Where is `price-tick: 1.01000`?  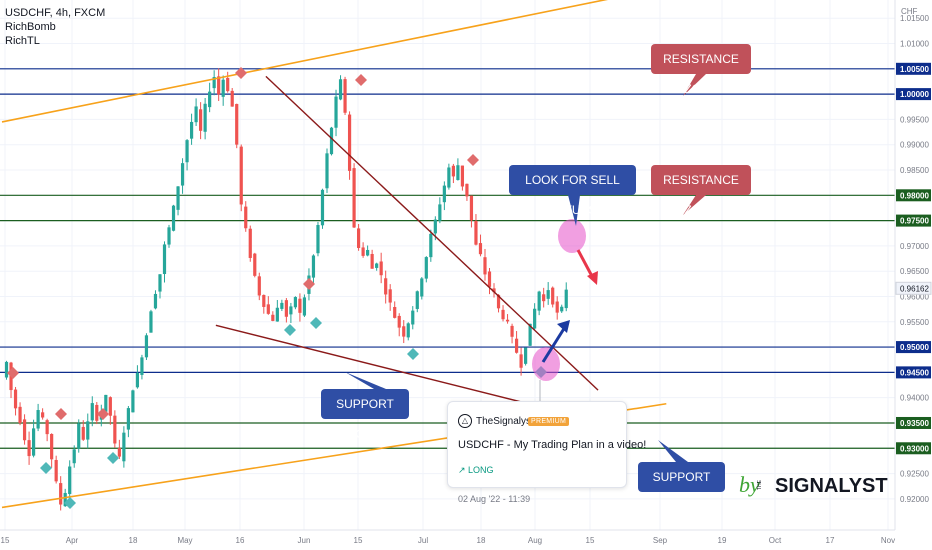
price-tick: 1.01000 is located at coordinates (914, 44).